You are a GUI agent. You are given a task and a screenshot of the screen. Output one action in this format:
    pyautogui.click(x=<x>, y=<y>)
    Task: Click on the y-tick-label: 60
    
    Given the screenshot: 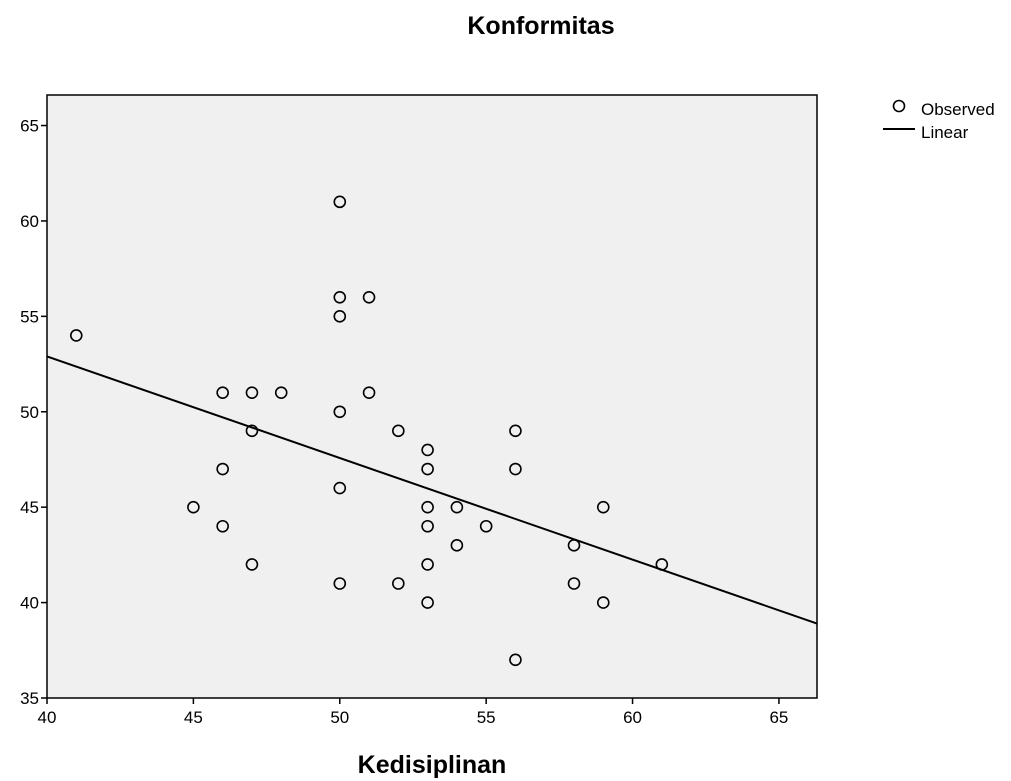 What is the action you would take?
    pyautogui.click(x=29, y=221)
    